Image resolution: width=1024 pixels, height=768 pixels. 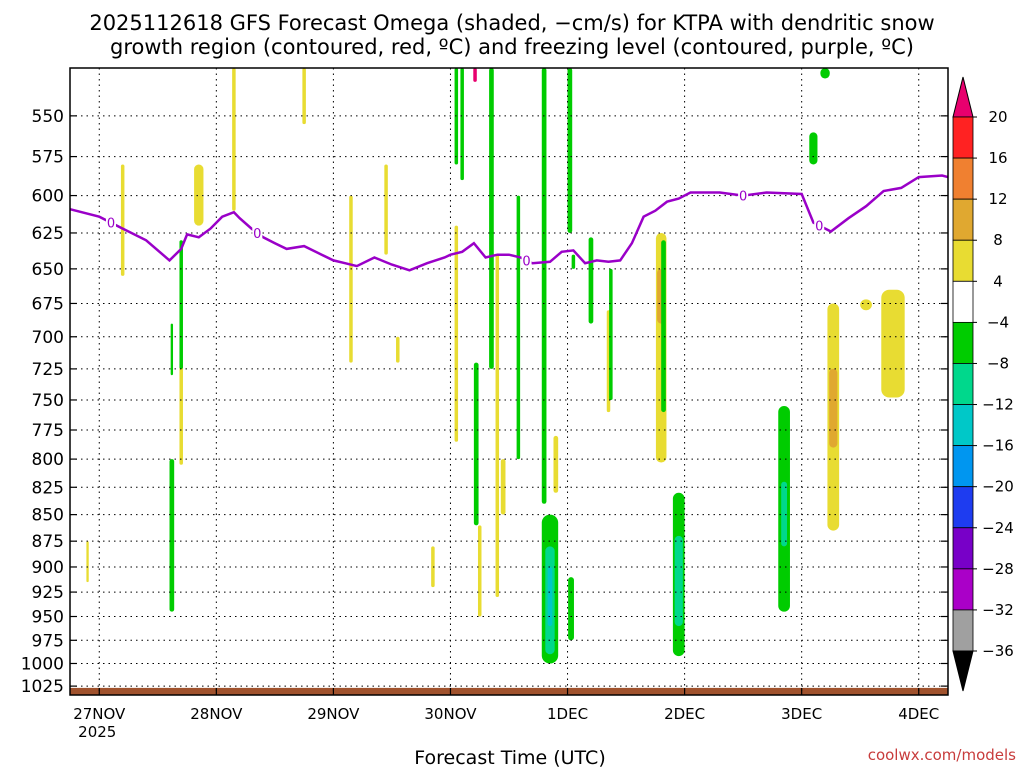 What do you see at coordinates (48, 234) in the screenshot?
I see `y-tick-label: 625` at bounding box center [48, 234].